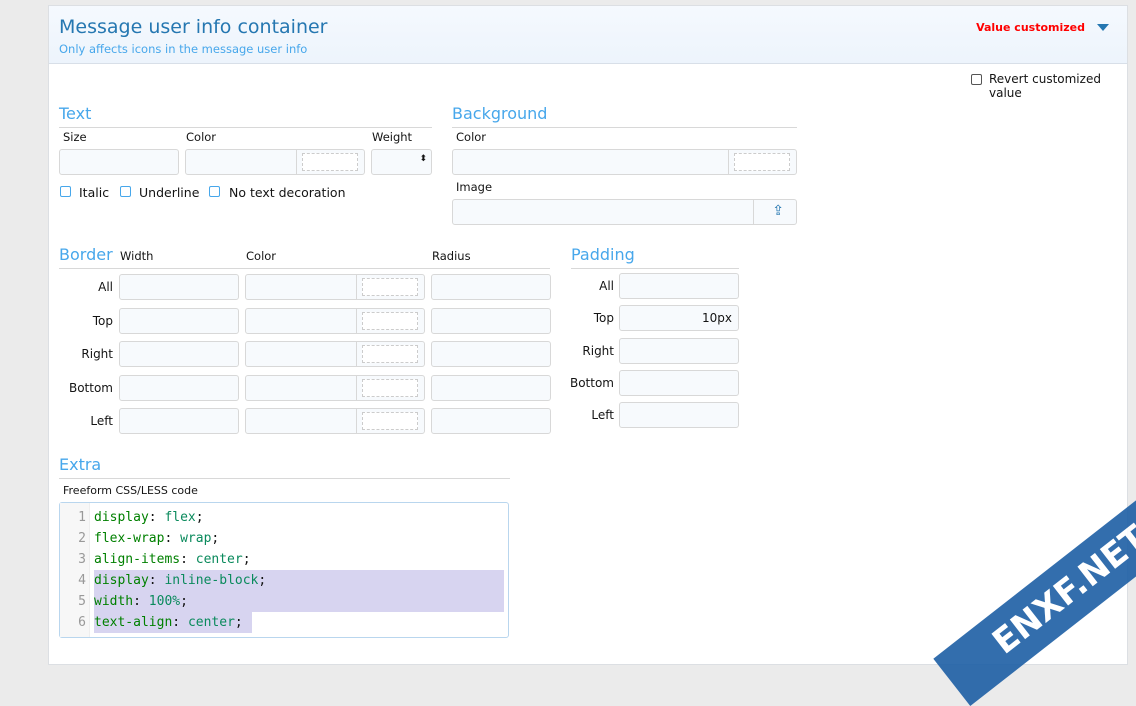 The image size is (1136, 706). I want to click on line-number: 6, so click(82, 622).